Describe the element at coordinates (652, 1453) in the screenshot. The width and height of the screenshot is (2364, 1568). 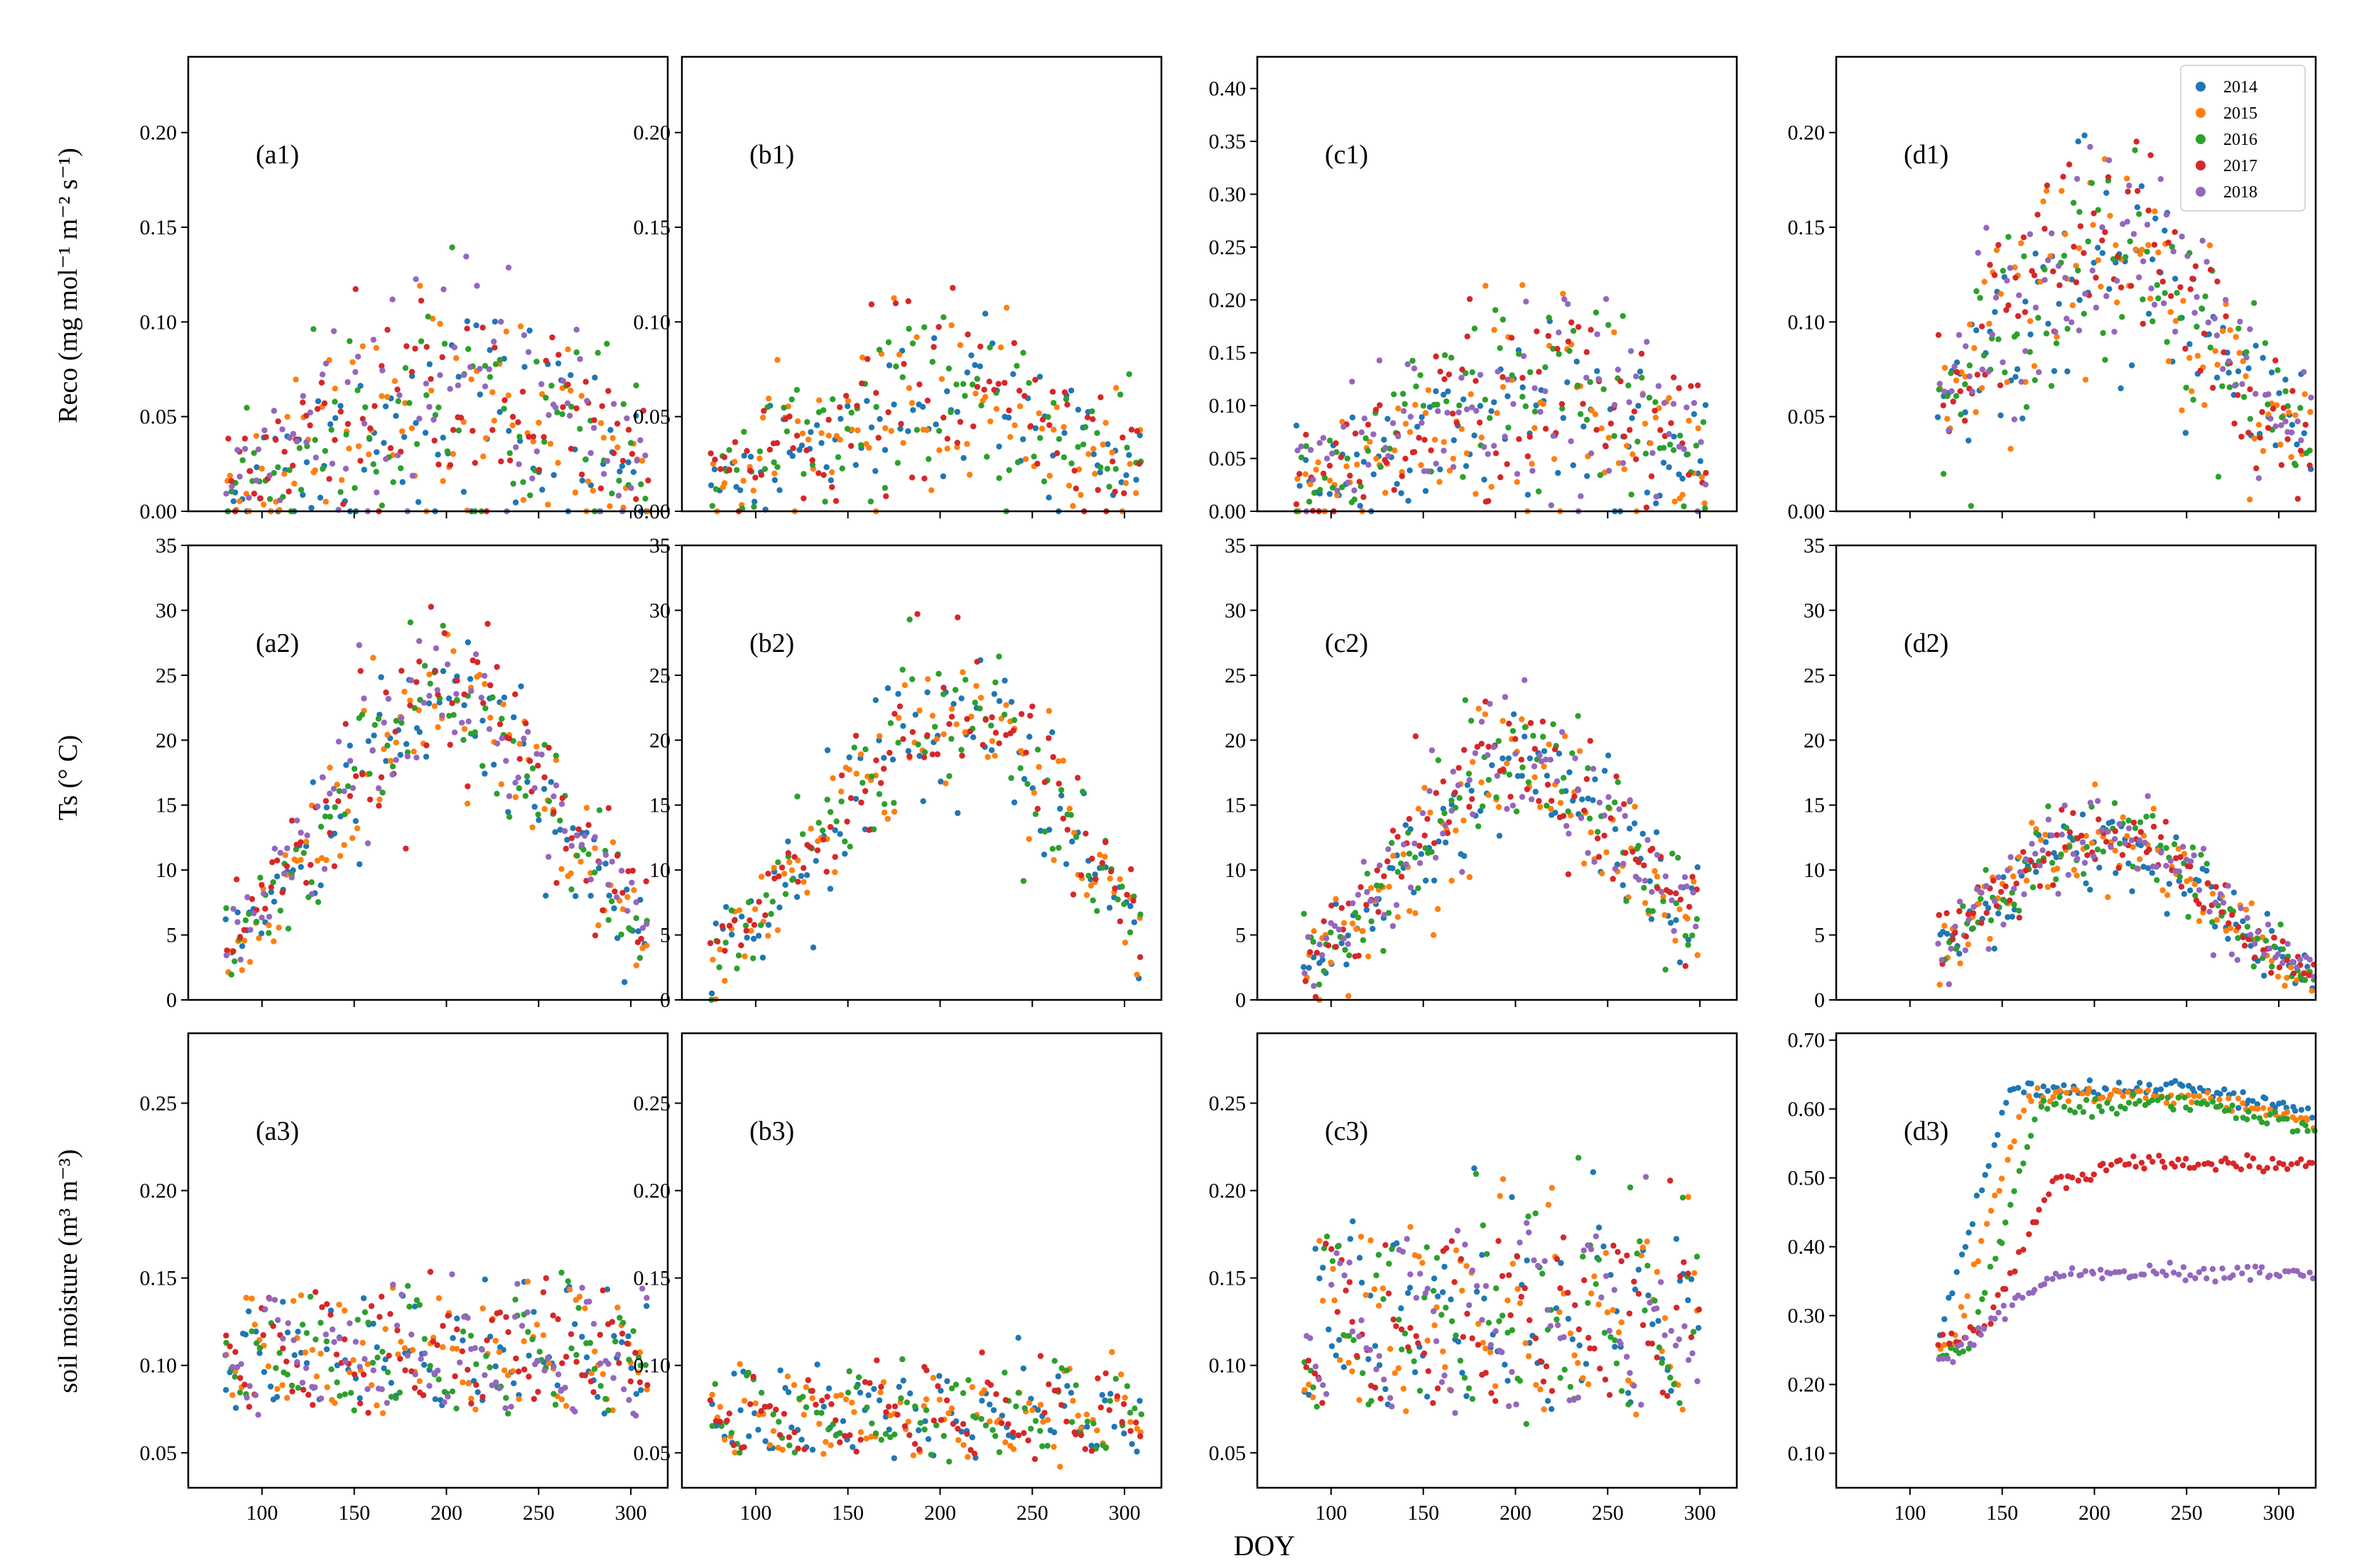
I see `y-tick-label: 0.05` at that location.